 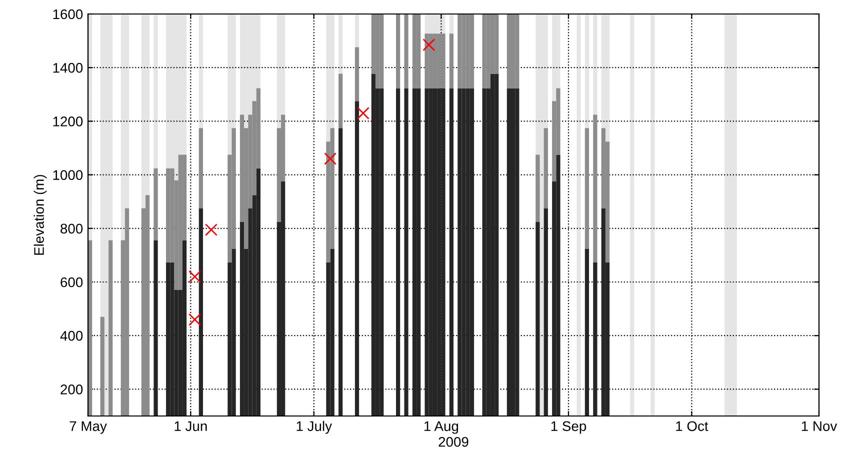 I want to click on y-tick-label: 1000, so click(x=68, y=175).